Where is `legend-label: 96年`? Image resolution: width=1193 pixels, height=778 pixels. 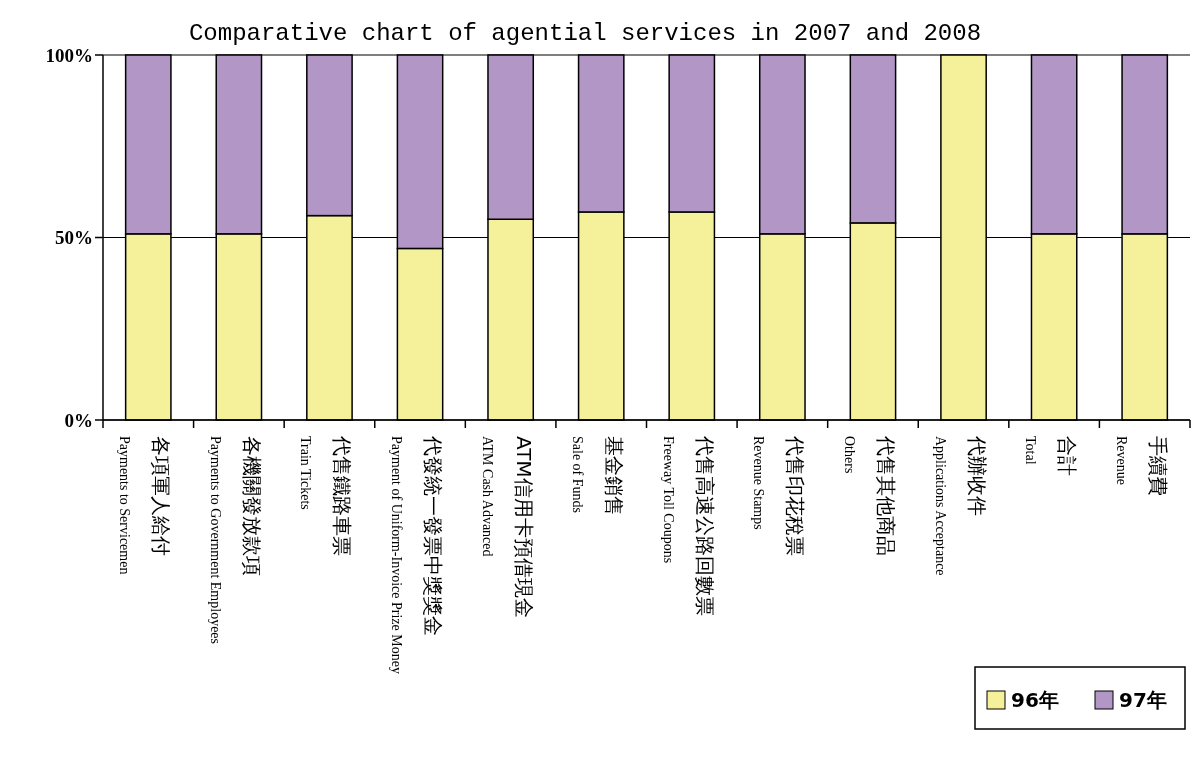 legend-label: 96年 is located at coordinates (1035, 700).